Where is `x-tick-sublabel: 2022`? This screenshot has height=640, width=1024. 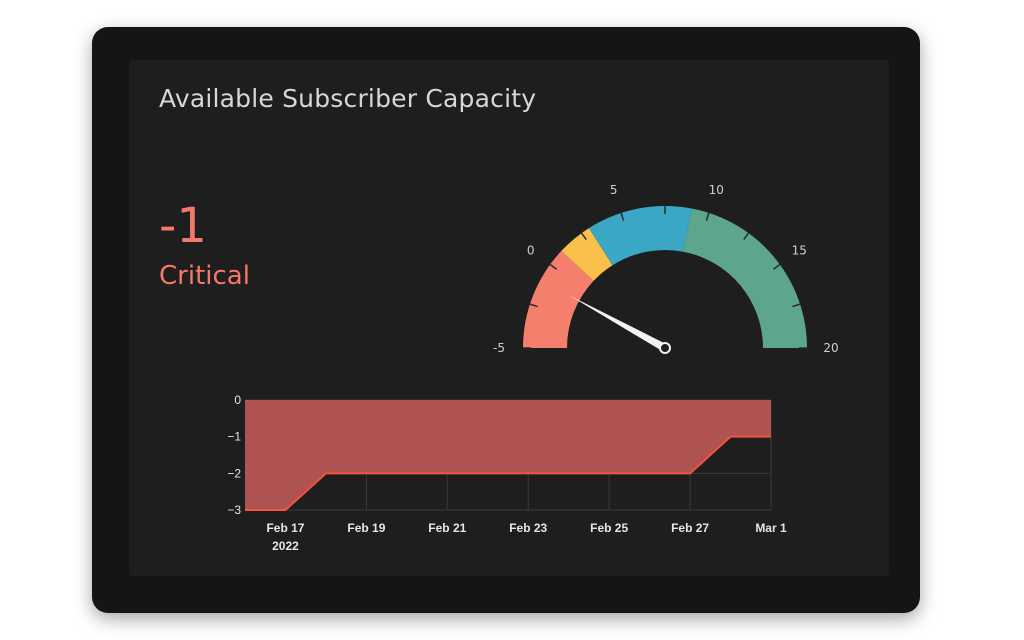
x-tick-sublabel: 2022 is located at coordinates (285, 546).